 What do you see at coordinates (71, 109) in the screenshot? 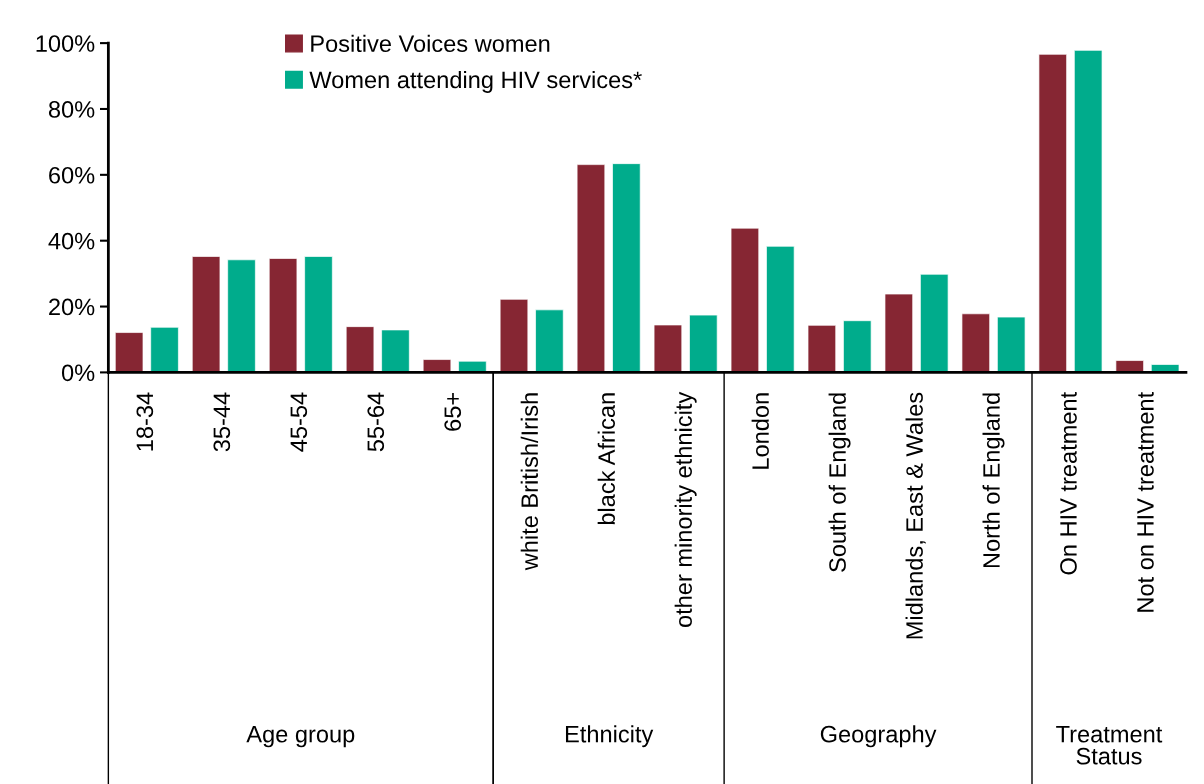
I see `y-tick-label: 80%` at bounding box center [71, 109].